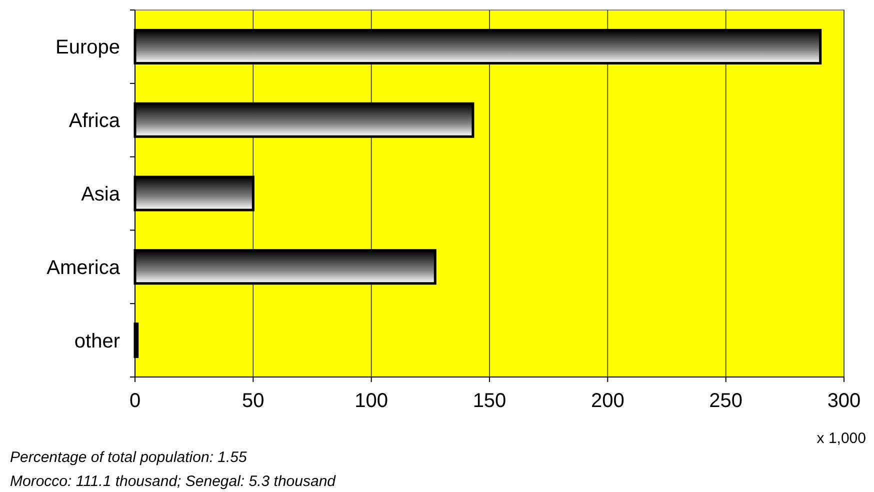 This screenshot has height=492, width=874. Describe the element at coordinates (88, 47) in the screenshot. I see `y-tick-label: Europe` at that location.